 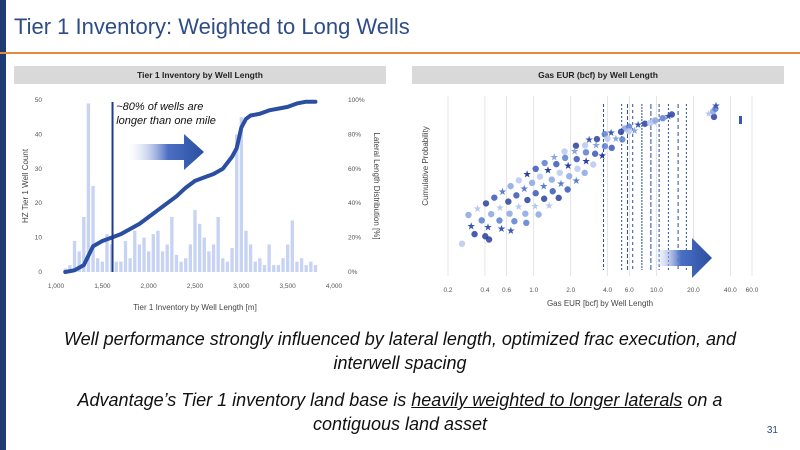 What do you see at coordinates (681, 258) in the screenshot?
I see `arrow-graphic` at bounding box center [681, 258].